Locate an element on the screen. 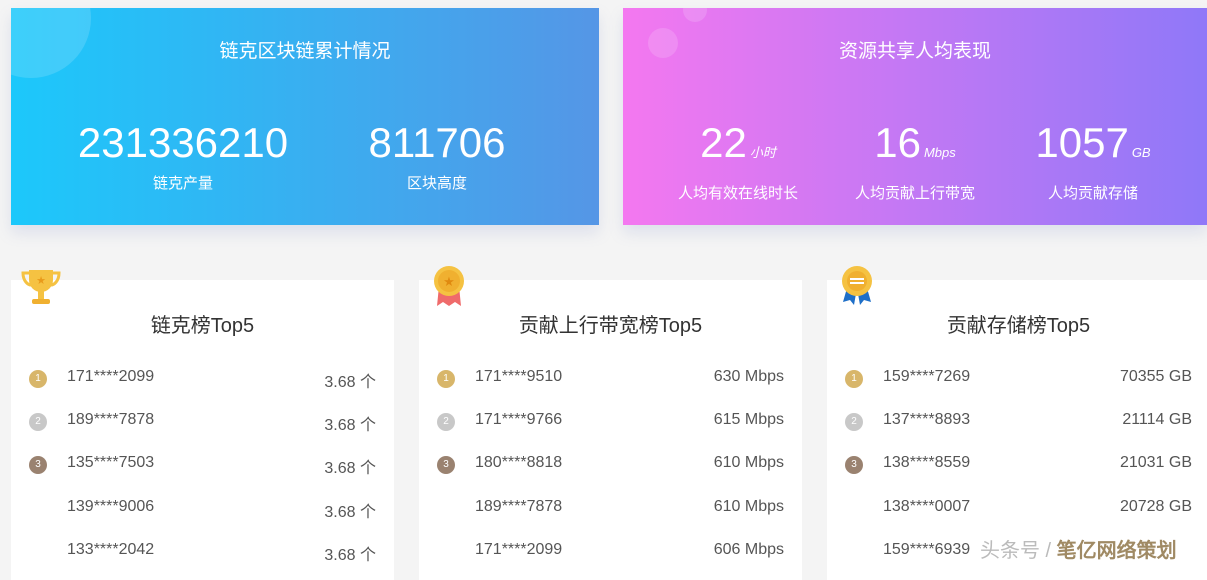 This screenshot has height=580, width=1207. leaderboard-row: 138****0007 20728 GB is located at coordinates (1017, 510).